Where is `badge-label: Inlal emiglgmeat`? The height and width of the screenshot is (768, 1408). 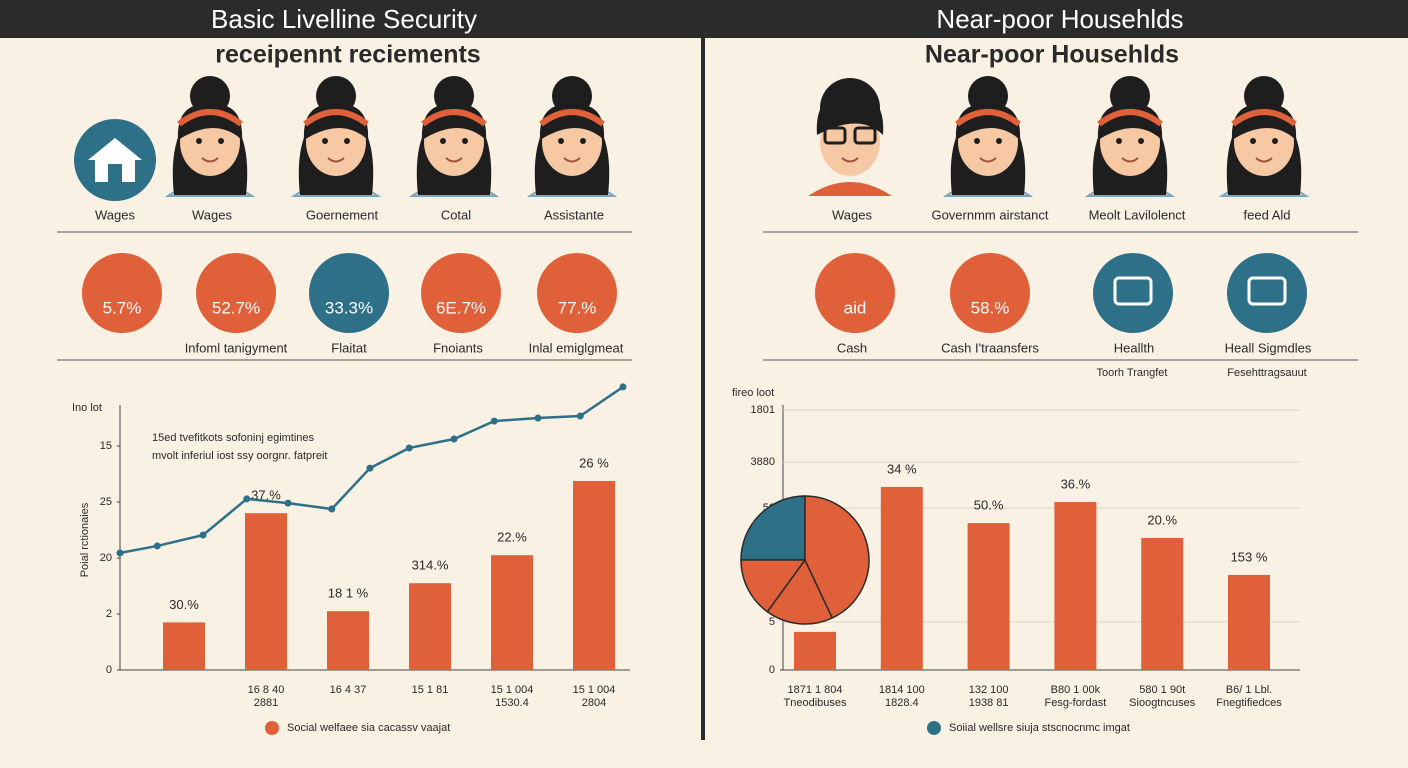 badge-label: Inlal emiglgmeat is located at coordinates (576, 347).